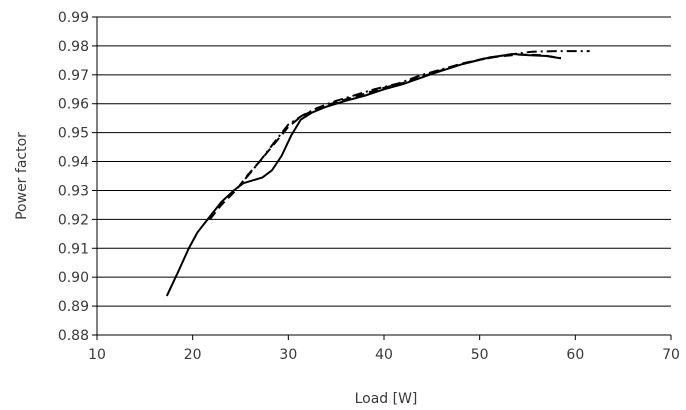 Image resolution: width=686 pixels, height=410 pixels. Describe the element at coordinates (671, 355) in the screenshot. I see `x-tick-label: 70` at that location.